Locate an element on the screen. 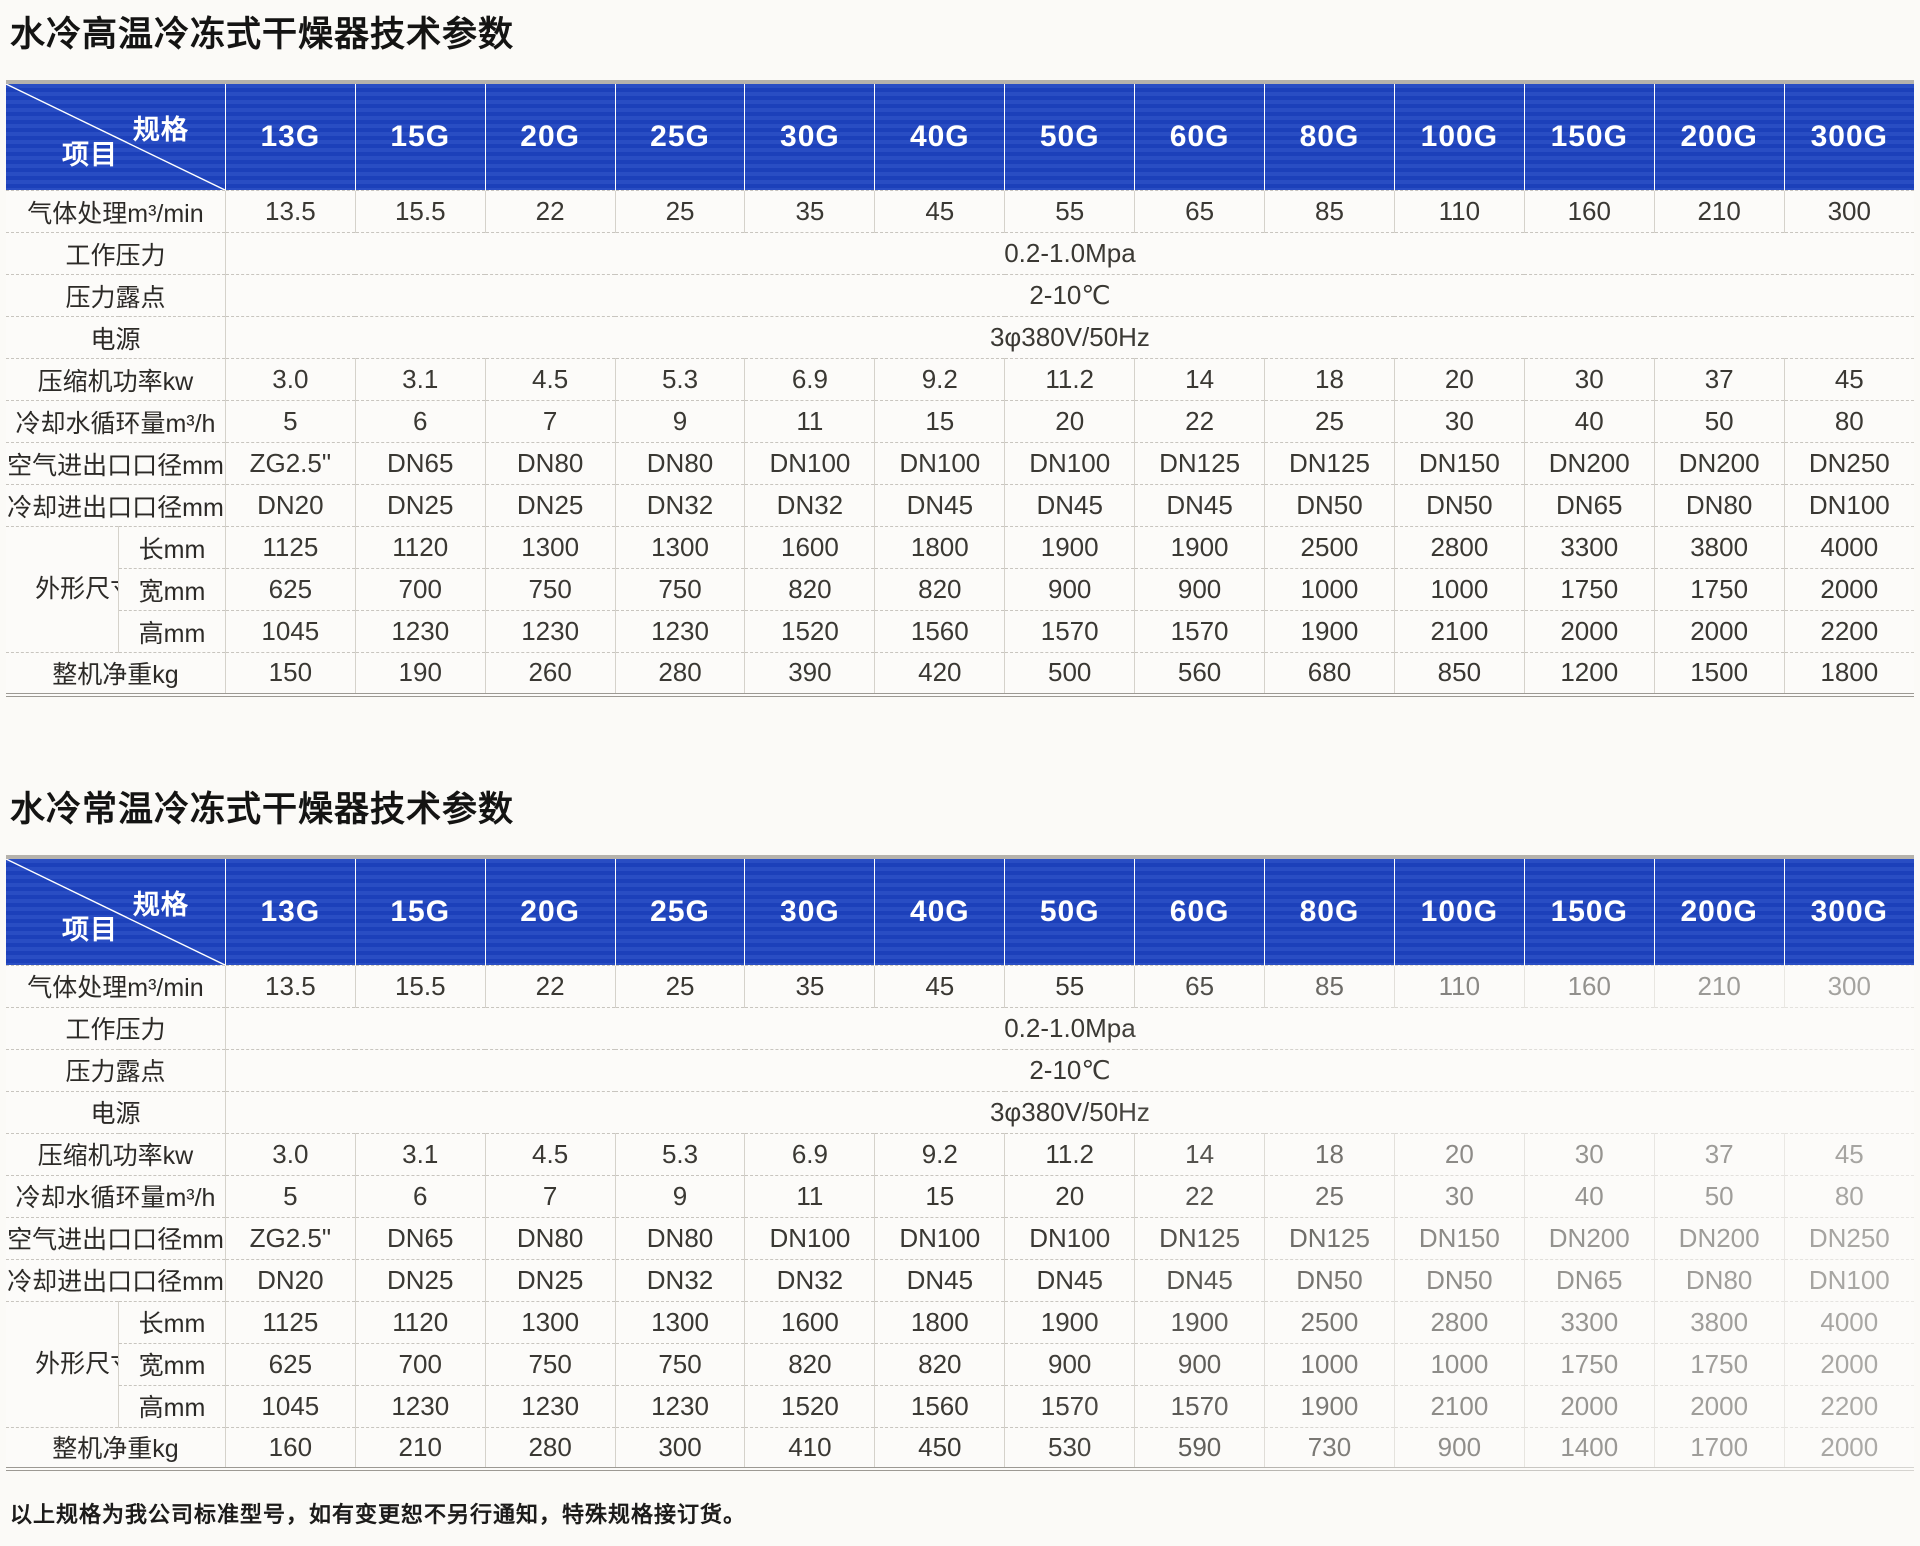  value-cell: 500 is located at coordinates (1069, 673).